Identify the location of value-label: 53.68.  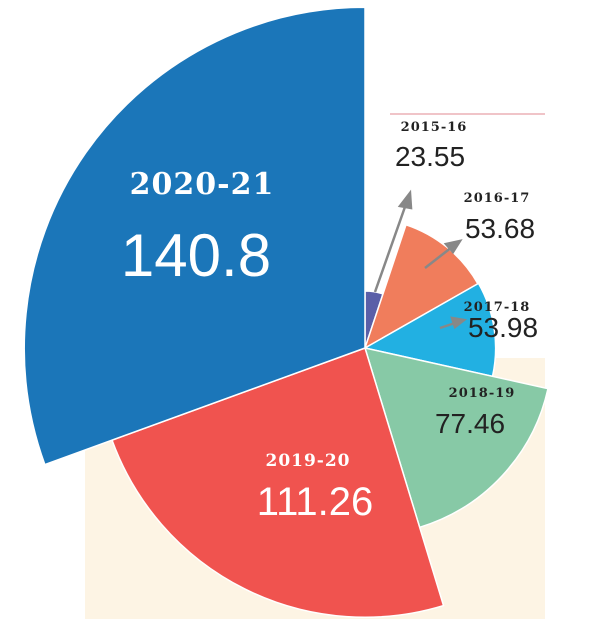
(500, 228).